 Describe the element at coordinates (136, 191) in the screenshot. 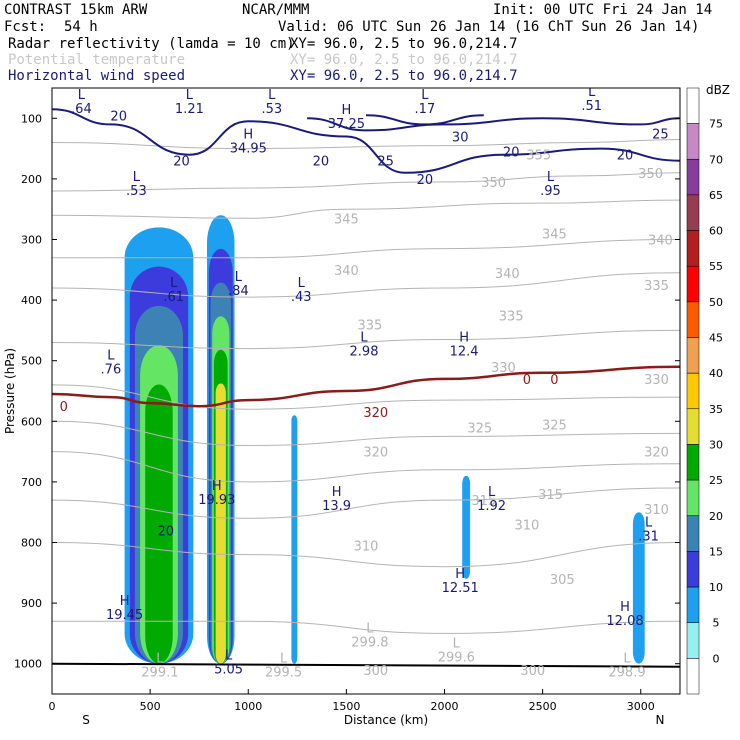

I see `extremum-8-value: .53` at that location.